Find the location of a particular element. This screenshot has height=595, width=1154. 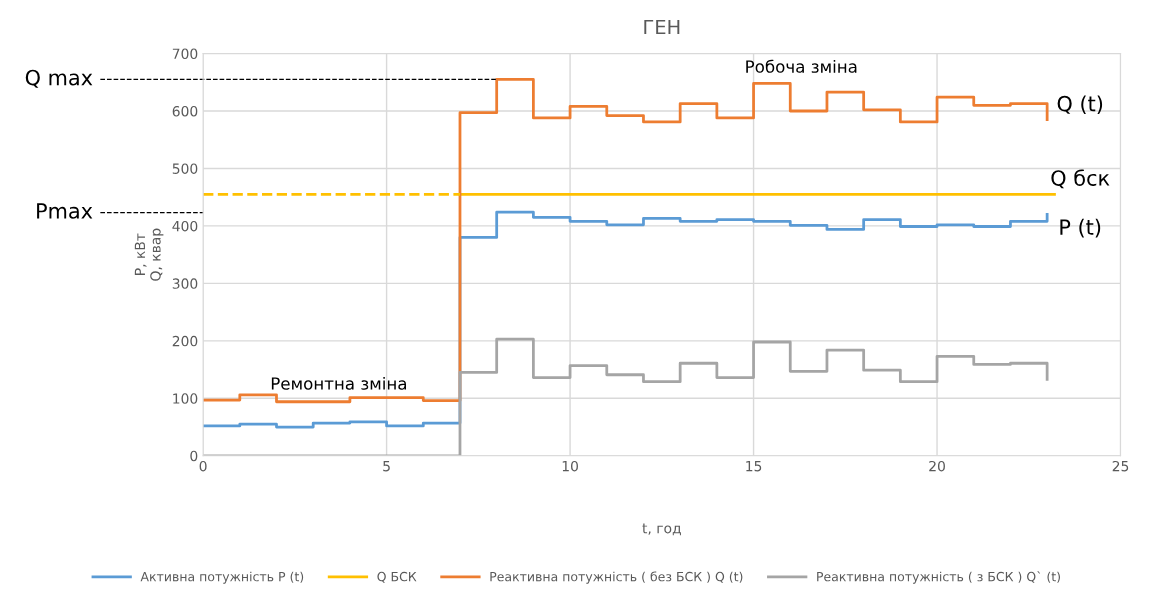

annotation: Ремонтна зміна is located at coordinates (338, 383).